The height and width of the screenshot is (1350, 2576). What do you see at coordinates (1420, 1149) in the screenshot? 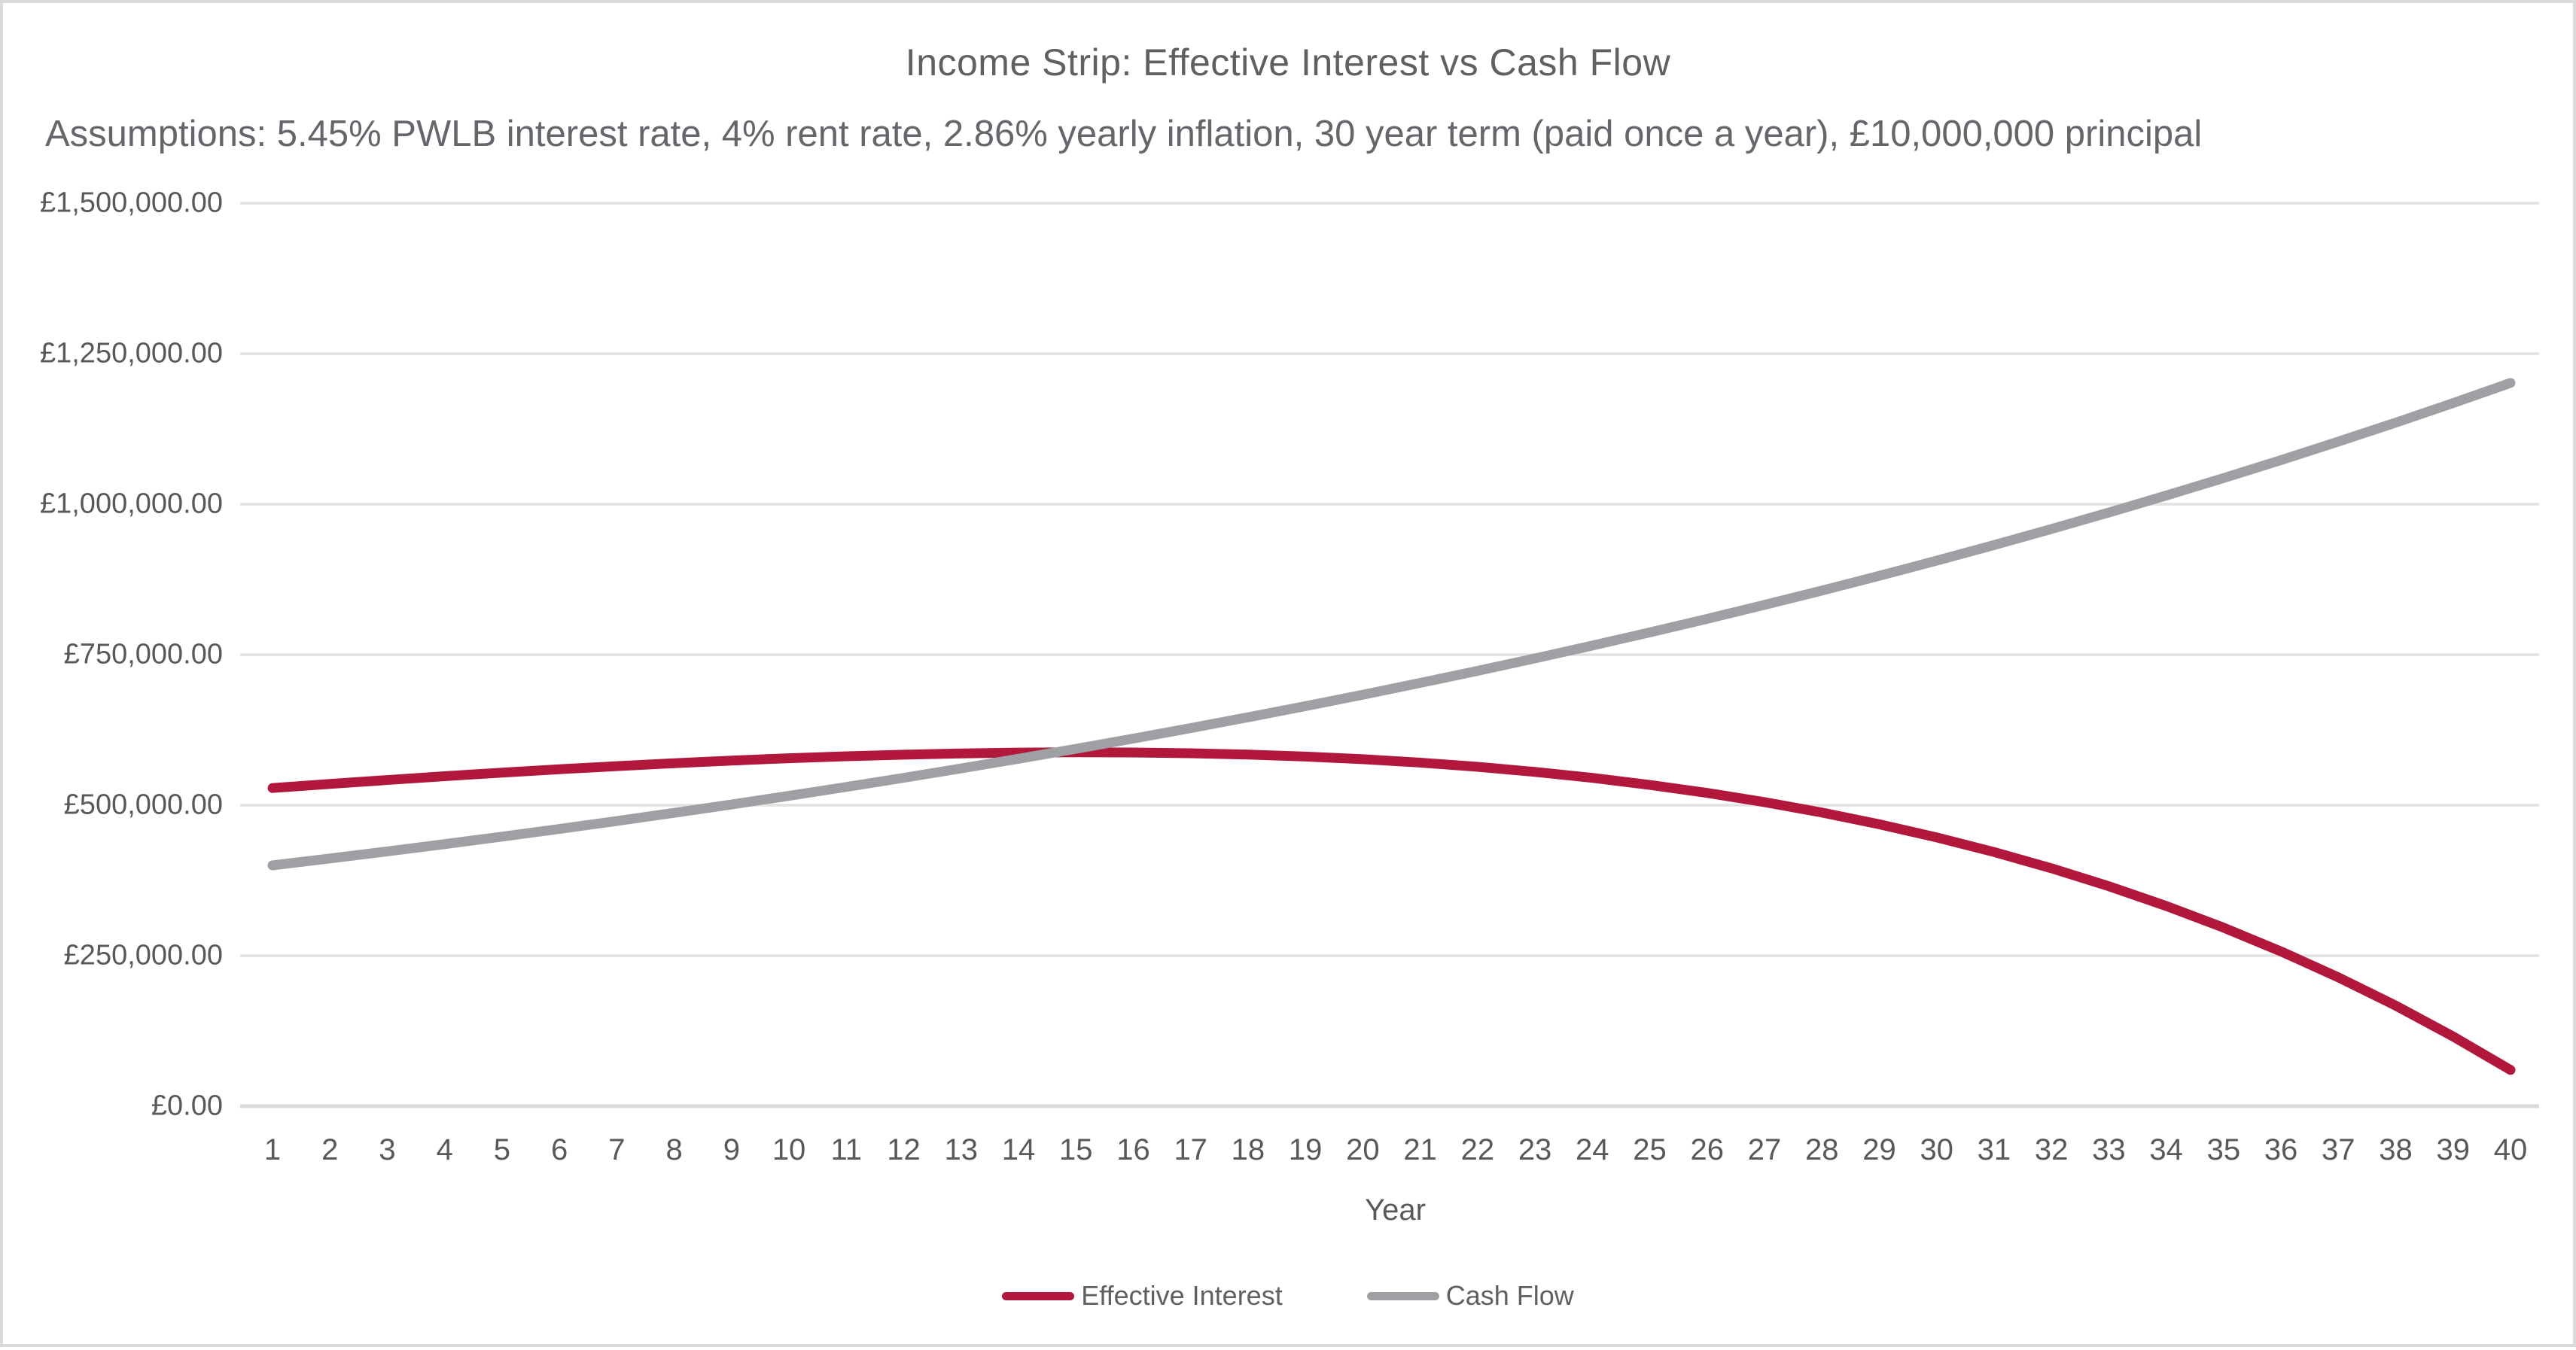
I see `x-axis-tick-label: 21` at bounding box center [1420, 1149].